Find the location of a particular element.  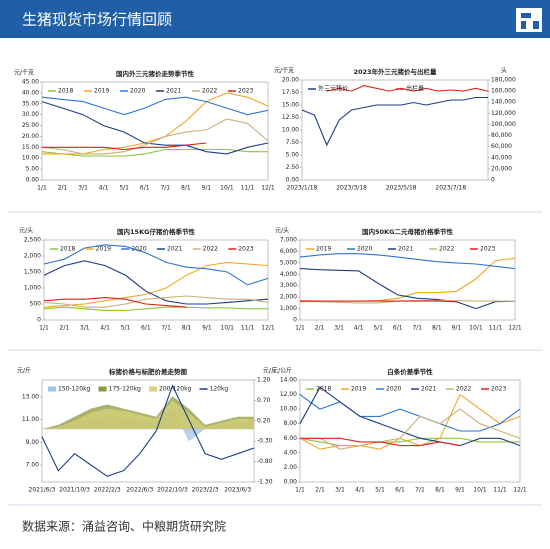

legend-label: 120kg is located at coordinates (219, 389).